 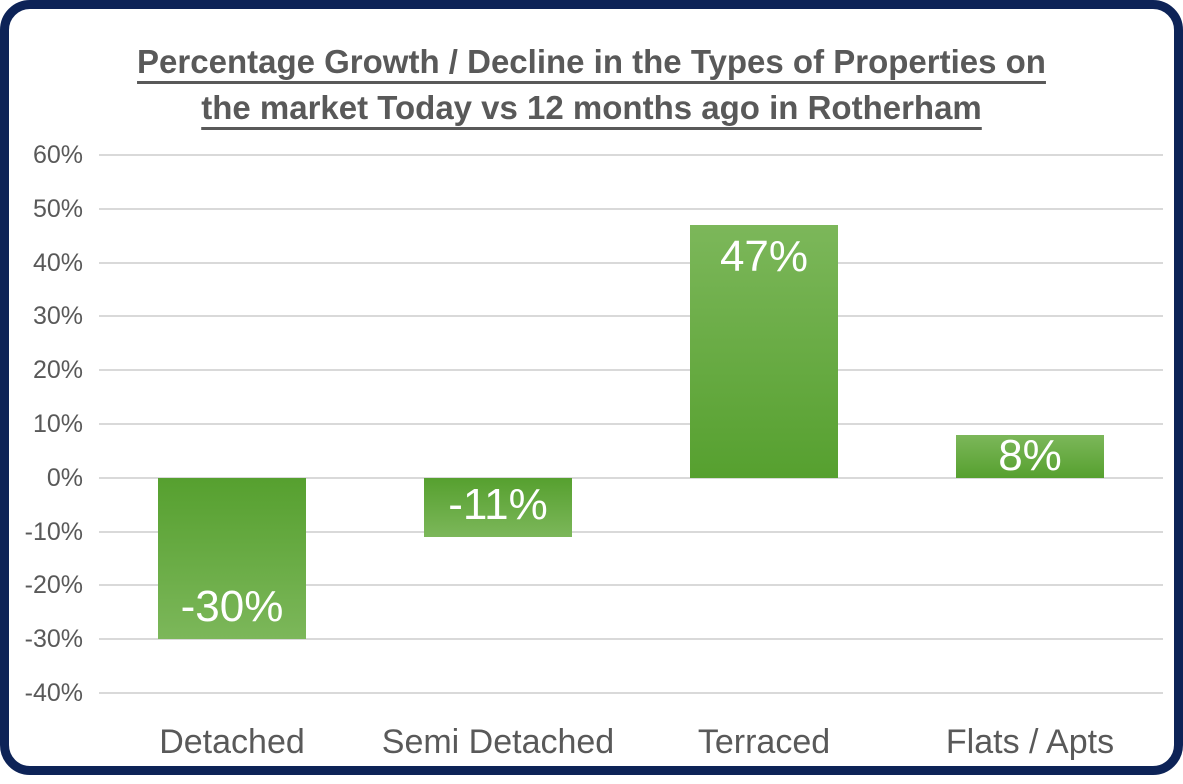 What do you see at coordinates (631, 208) in the screenshot?
I see `gridline-50%` at bounding box center [631, 208].